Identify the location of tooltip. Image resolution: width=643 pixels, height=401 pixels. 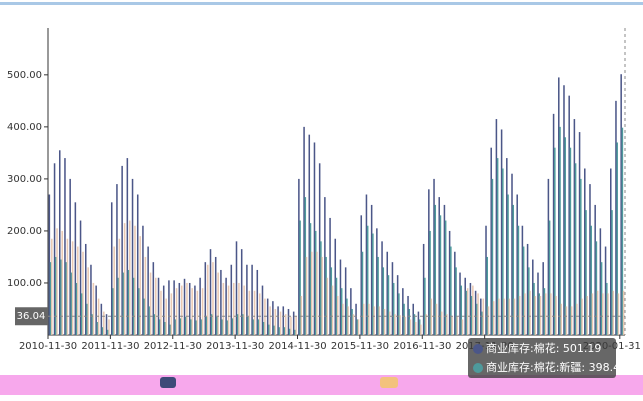
(542, 358).